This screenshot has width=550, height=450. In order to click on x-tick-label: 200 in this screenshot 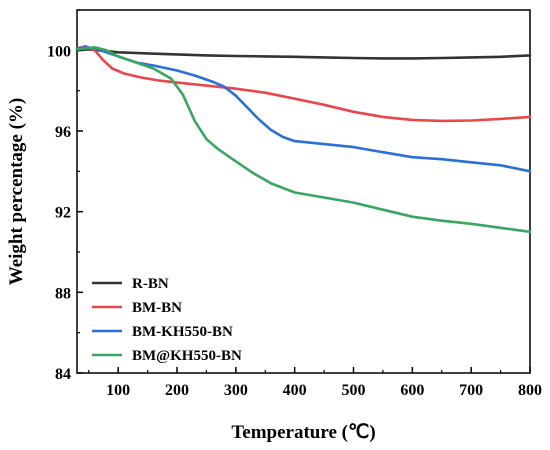, I will do `click(177, 390)`.